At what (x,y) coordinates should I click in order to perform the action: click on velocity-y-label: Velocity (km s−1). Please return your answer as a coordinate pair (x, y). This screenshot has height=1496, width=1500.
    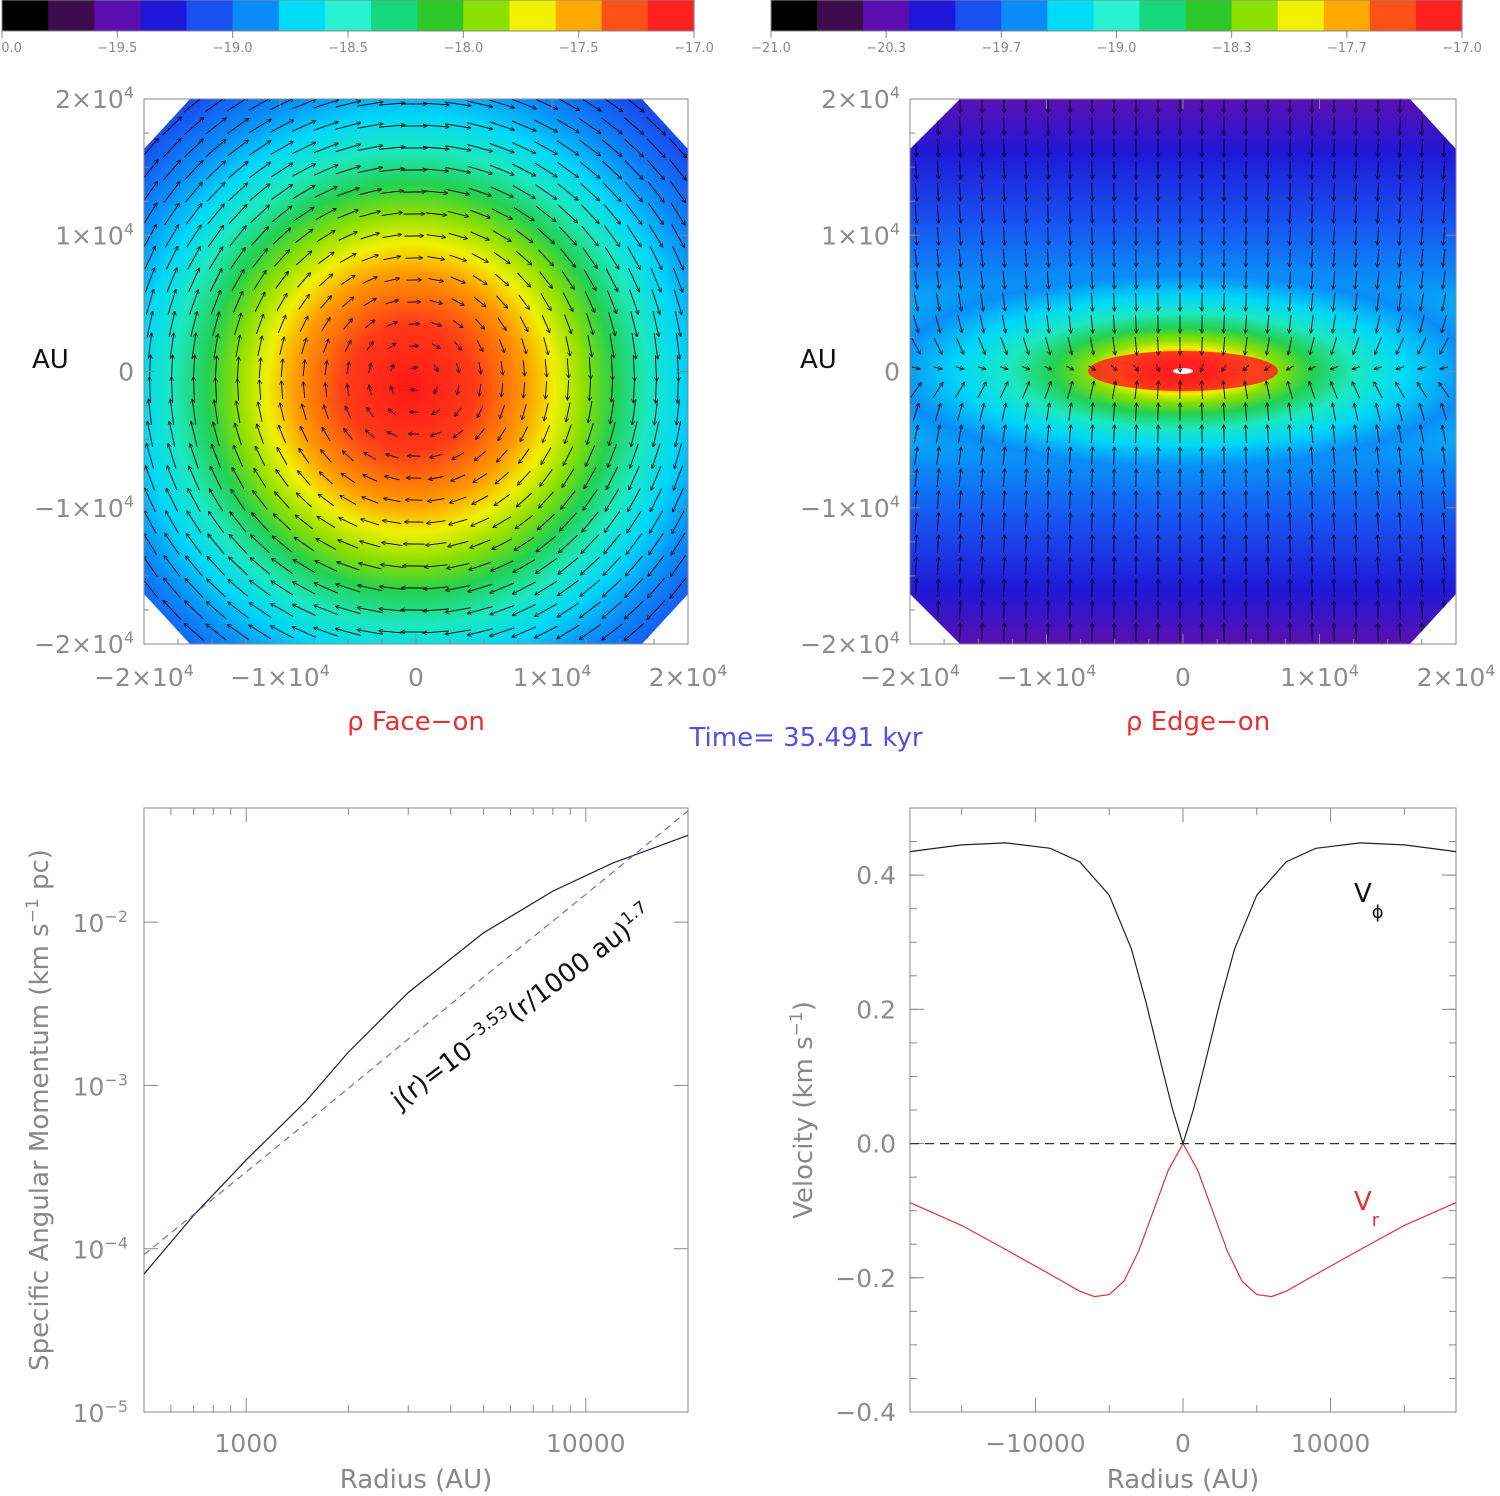
    Looking at the image, I should click on (803, 1110).